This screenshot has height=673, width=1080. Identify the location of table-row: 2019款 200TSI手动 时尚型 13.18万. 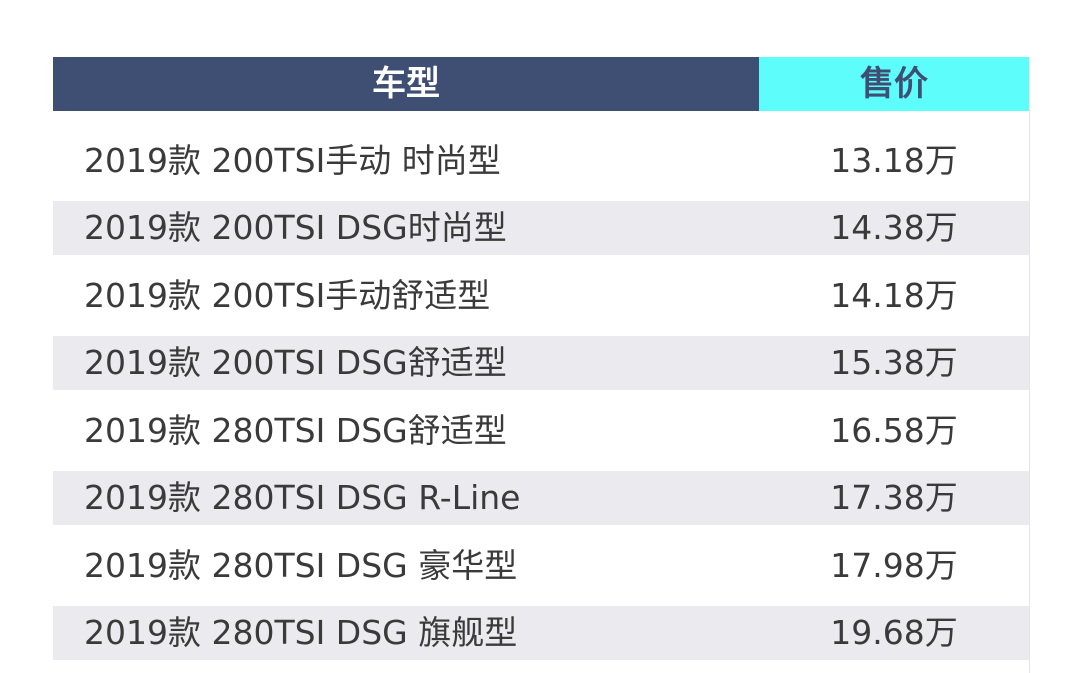
(541, 161).